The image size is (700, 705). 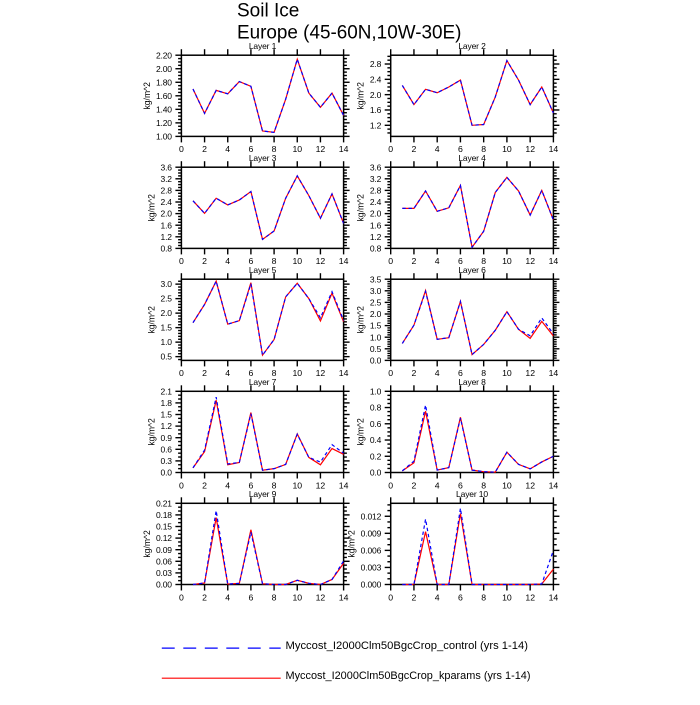 What do you see at coordinates (376, 291) in the screenshot?
I see `svg-text: 3.0` at bounding box center [376, 291].